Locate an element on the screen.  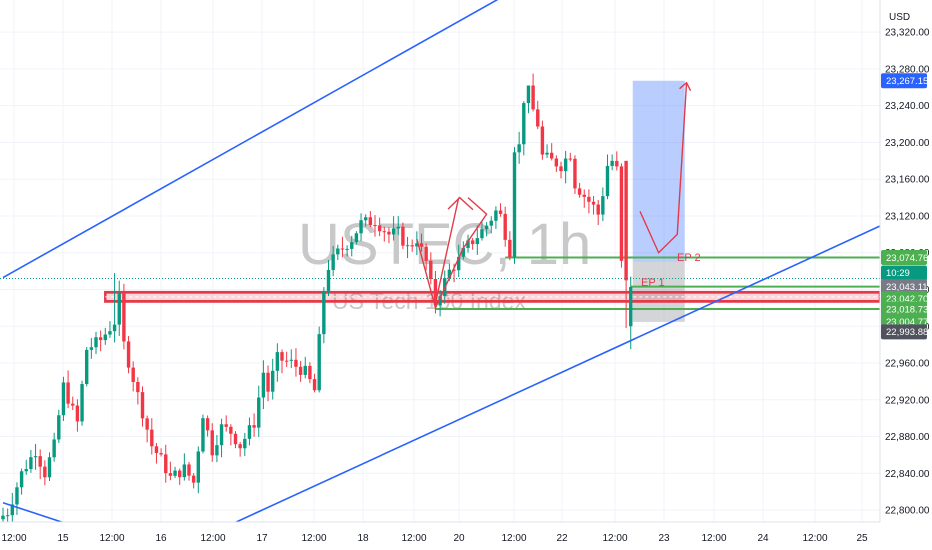
target-zone is located at coordinates (658, 171).